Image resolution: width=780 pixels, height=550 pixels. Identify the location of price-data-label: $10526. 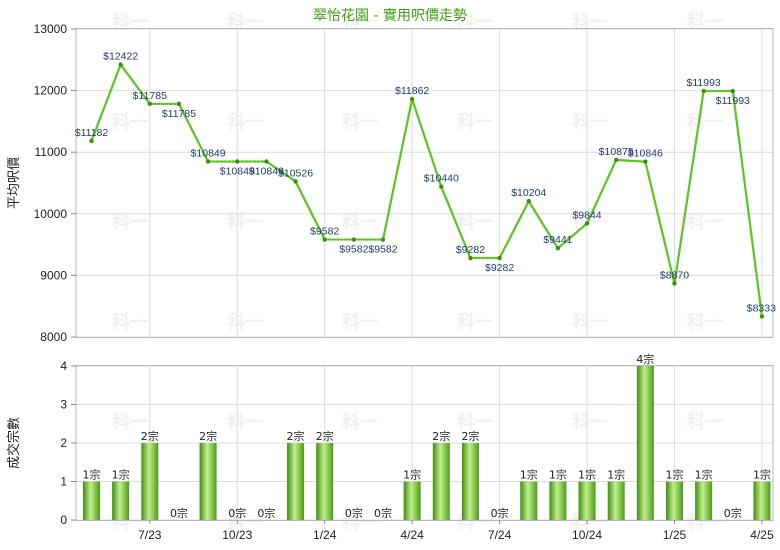
(295, 173).